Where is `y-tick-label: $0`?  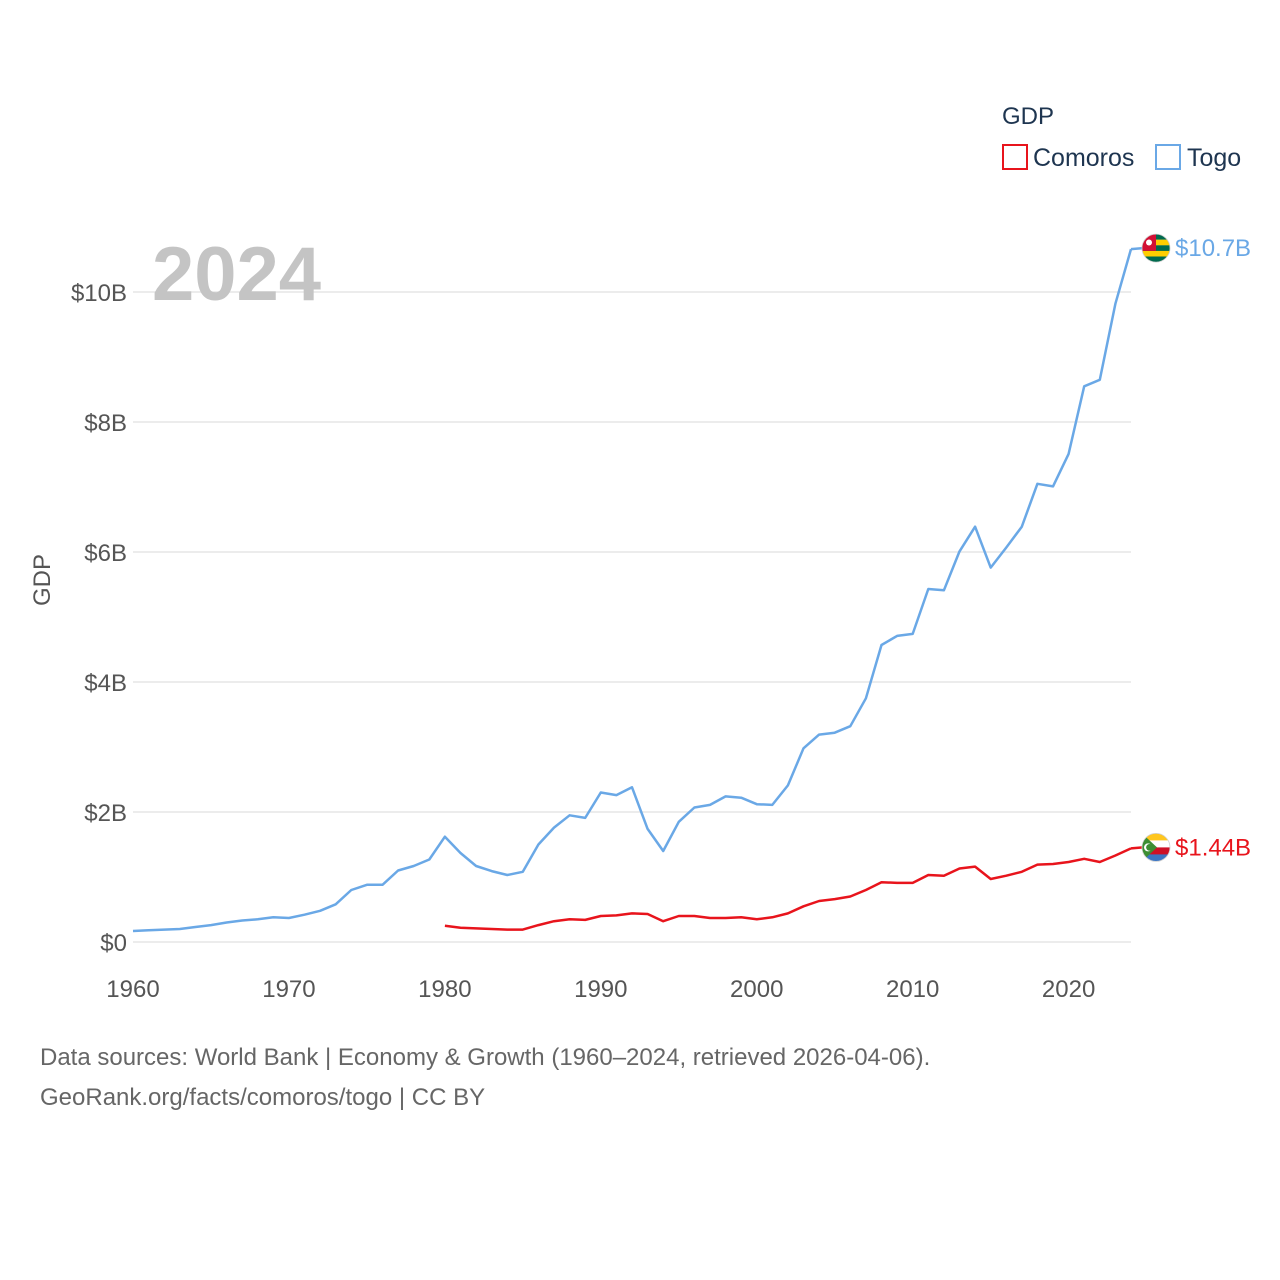 y-tick-label: $0 is located at coordinates (113, 943).